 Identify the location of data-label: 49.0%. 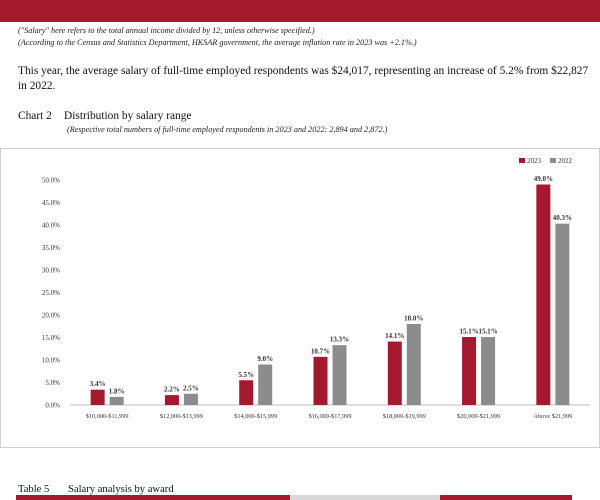
(543, 179).